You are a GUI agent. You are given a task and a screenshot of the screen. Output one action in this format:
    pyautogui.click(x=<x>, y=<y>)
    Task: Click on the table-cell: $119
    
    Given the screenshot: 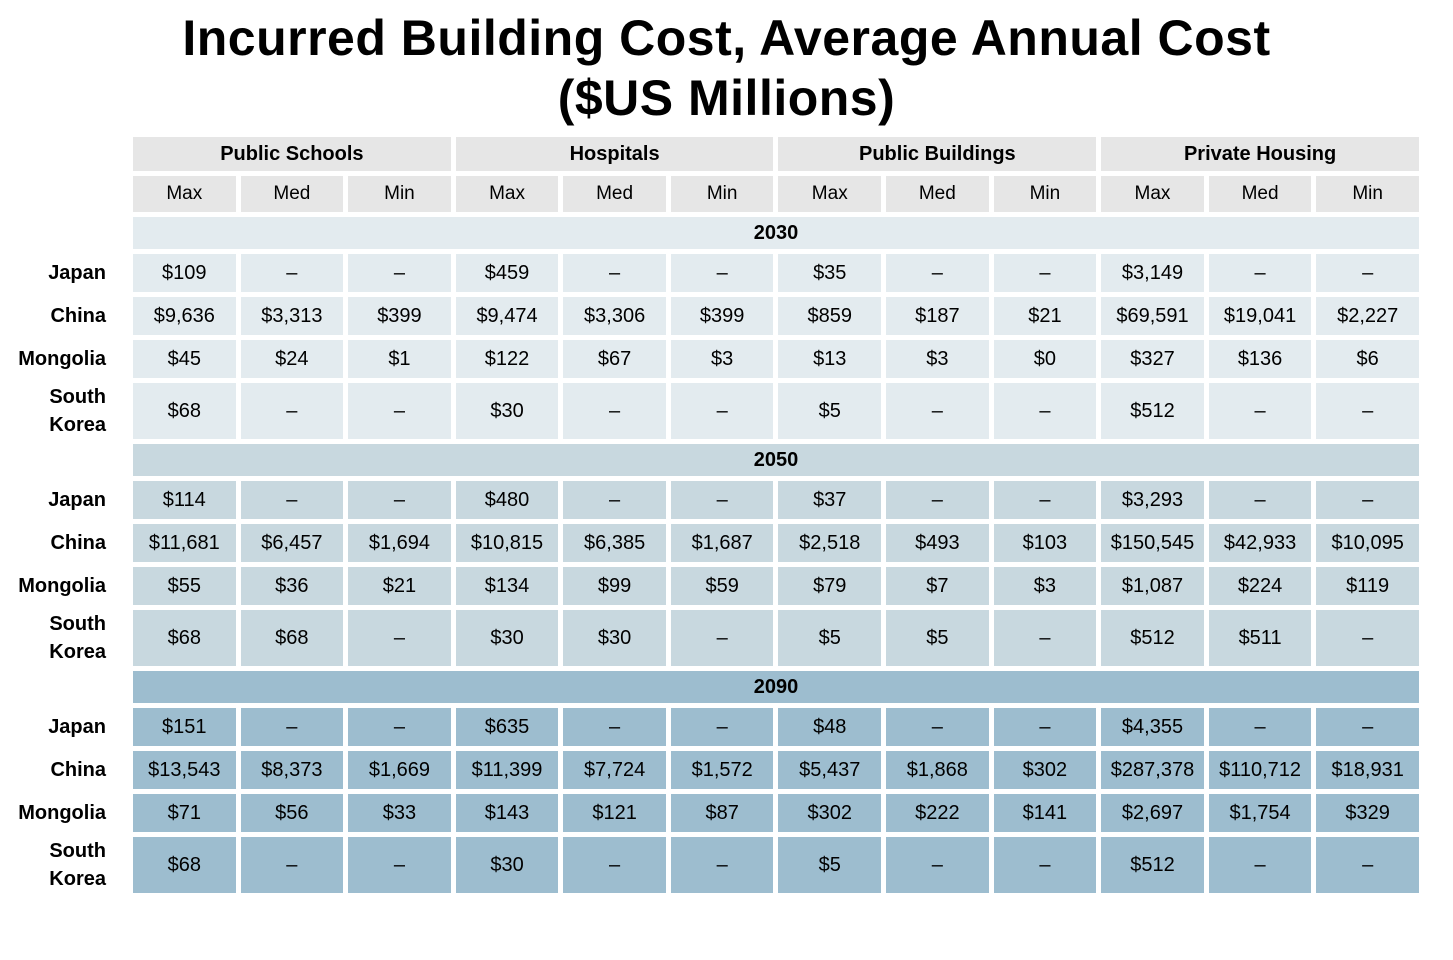 What is the action you would take?
    pyautogui.click(x=1367, y=586)
    